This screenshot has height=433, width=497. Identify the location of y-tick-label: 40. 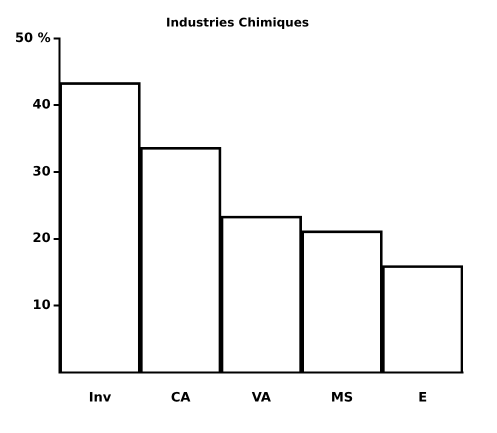
(41, 105).